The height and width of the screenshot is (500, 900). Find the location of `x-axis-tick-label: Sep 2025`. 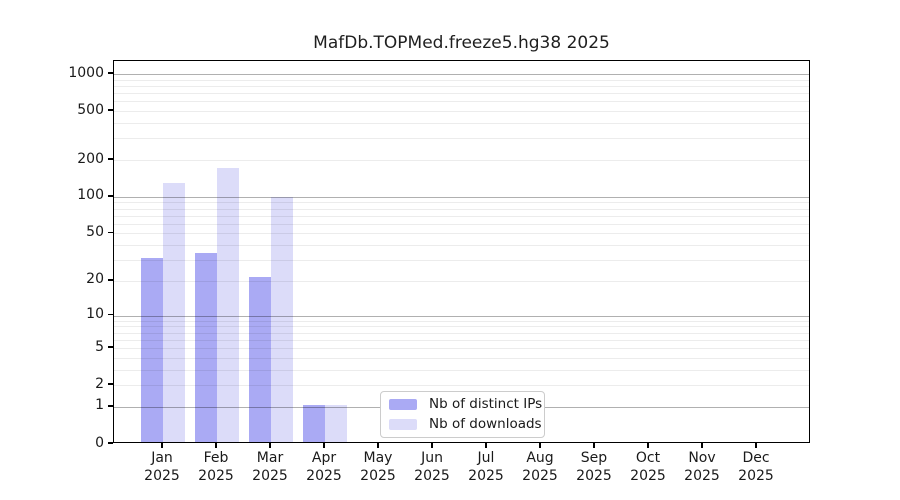

x-axis-tick-label: Sep 2025 is located at coordinates (594, 467).